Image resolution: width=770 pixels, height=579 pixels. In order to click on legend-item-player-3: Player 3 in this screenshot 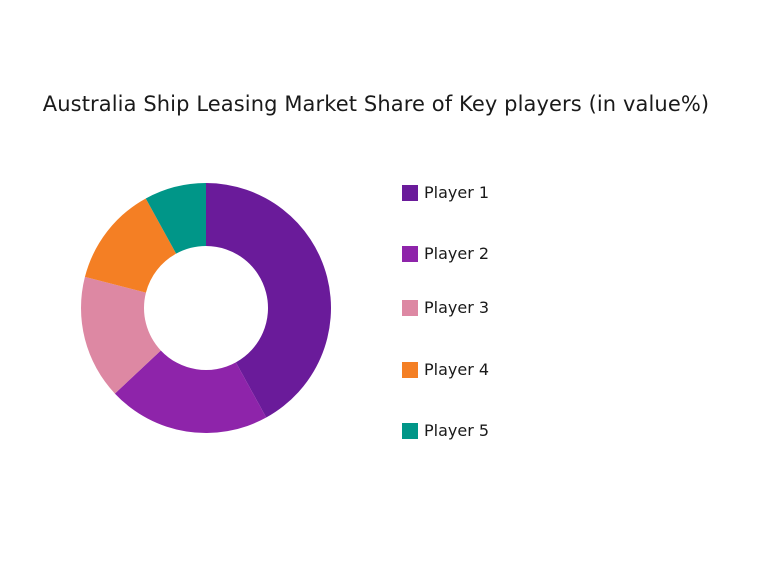, I will do `click(445, 307)`.